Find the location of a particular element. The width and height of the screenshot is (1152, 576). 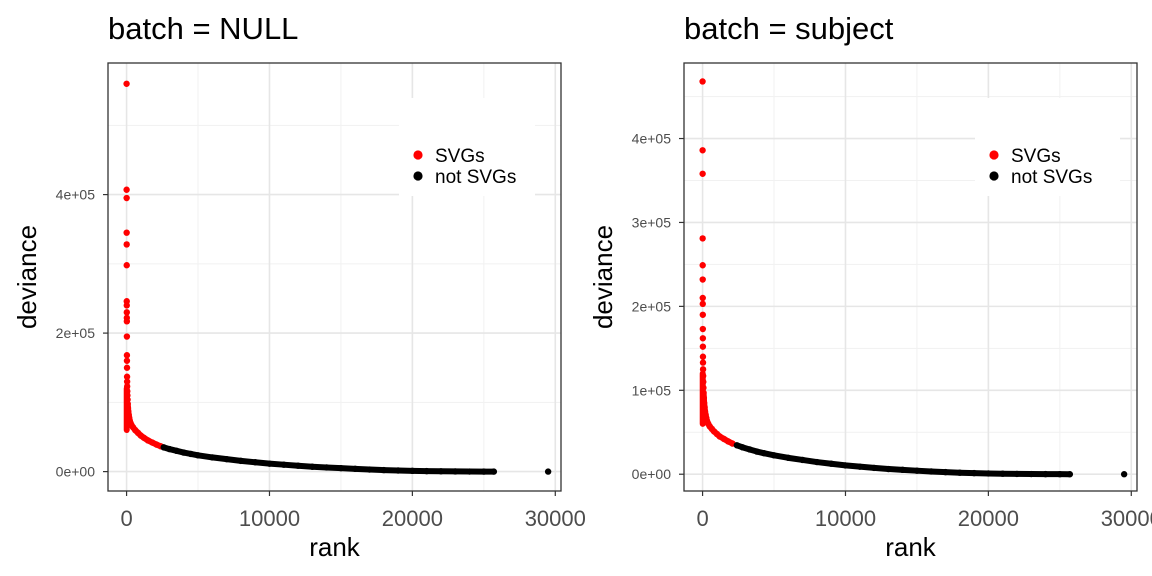

y-tick-label: 3e+05 is located at coordinates (652, 222).